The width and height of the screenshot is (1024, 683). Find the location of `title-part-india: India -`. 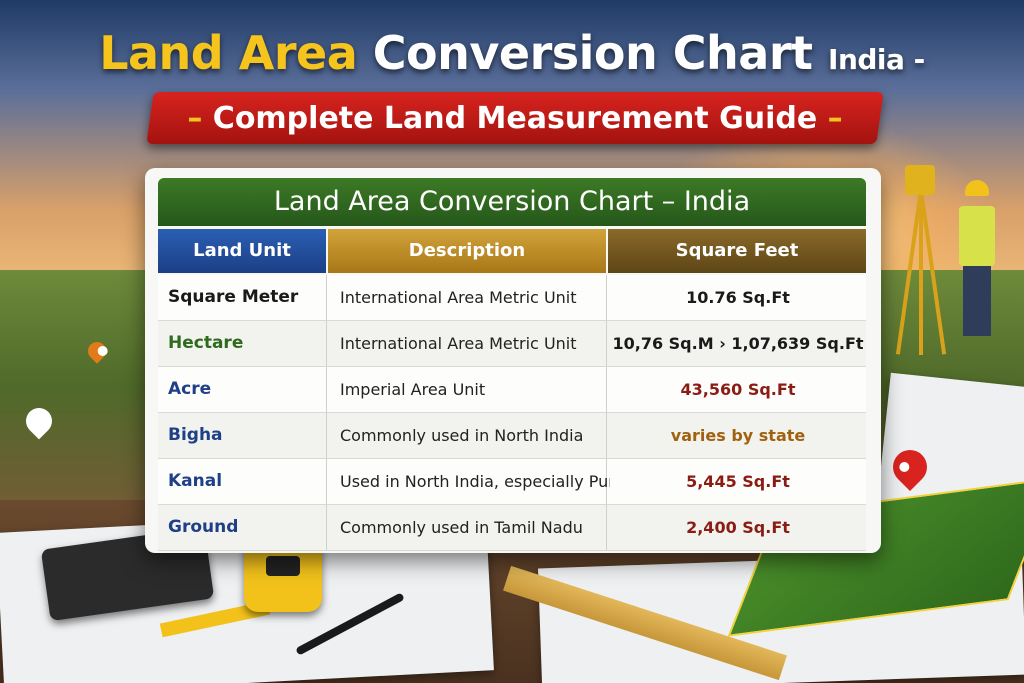

title-part-india: India - is located at coordinates (876, 59).